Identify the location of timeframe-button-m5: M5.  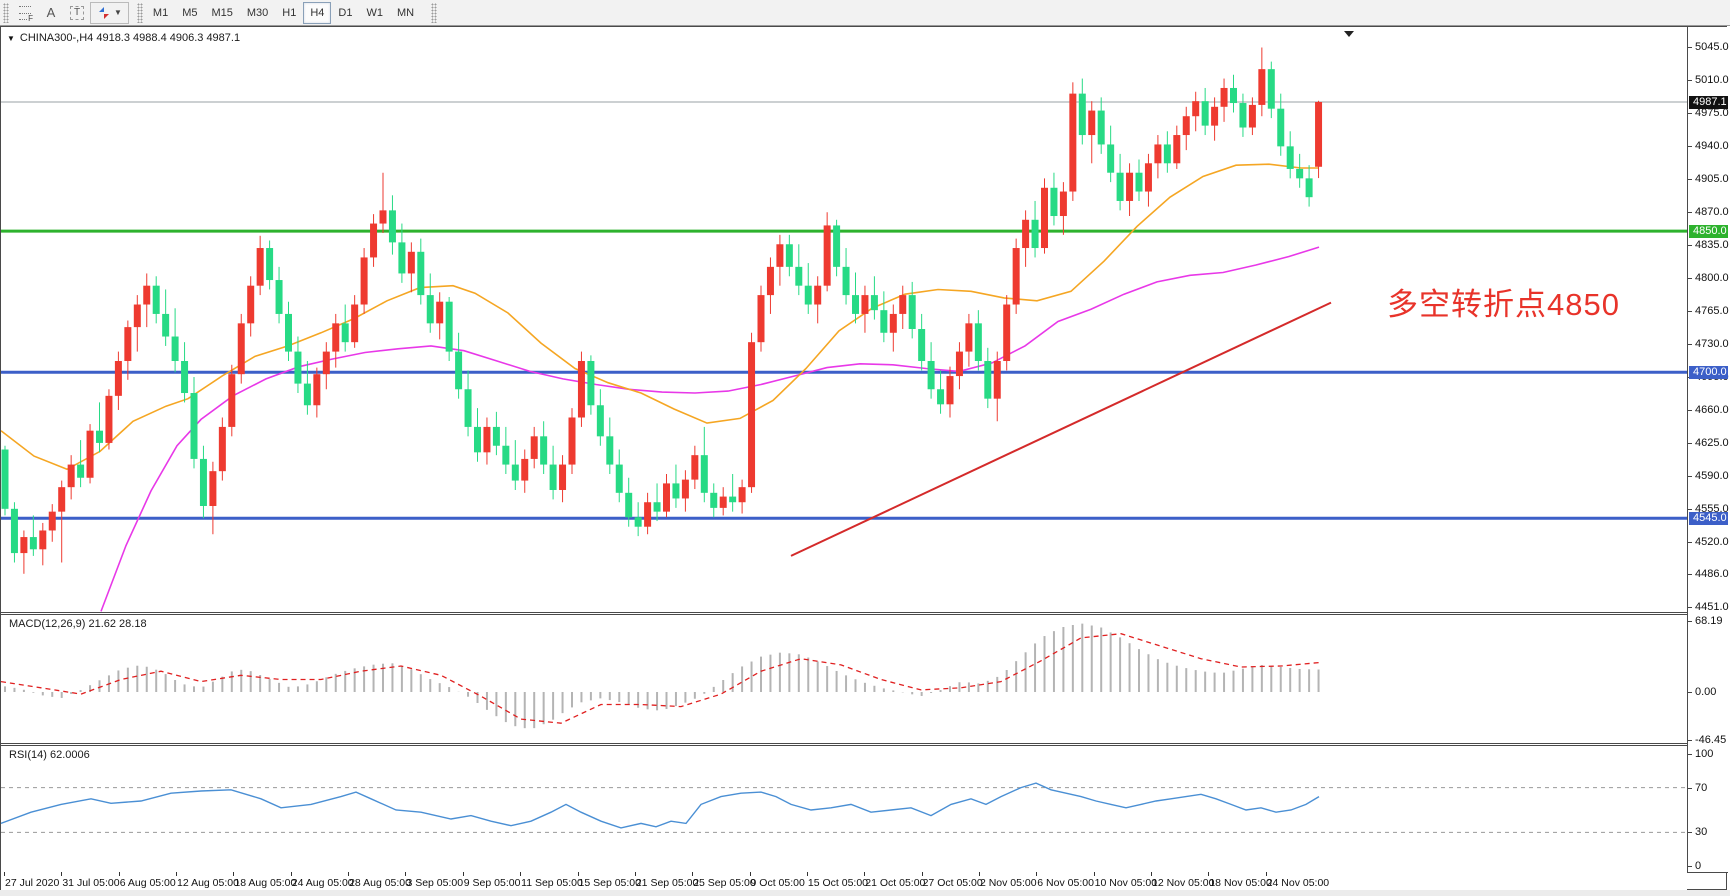
(190, 12).